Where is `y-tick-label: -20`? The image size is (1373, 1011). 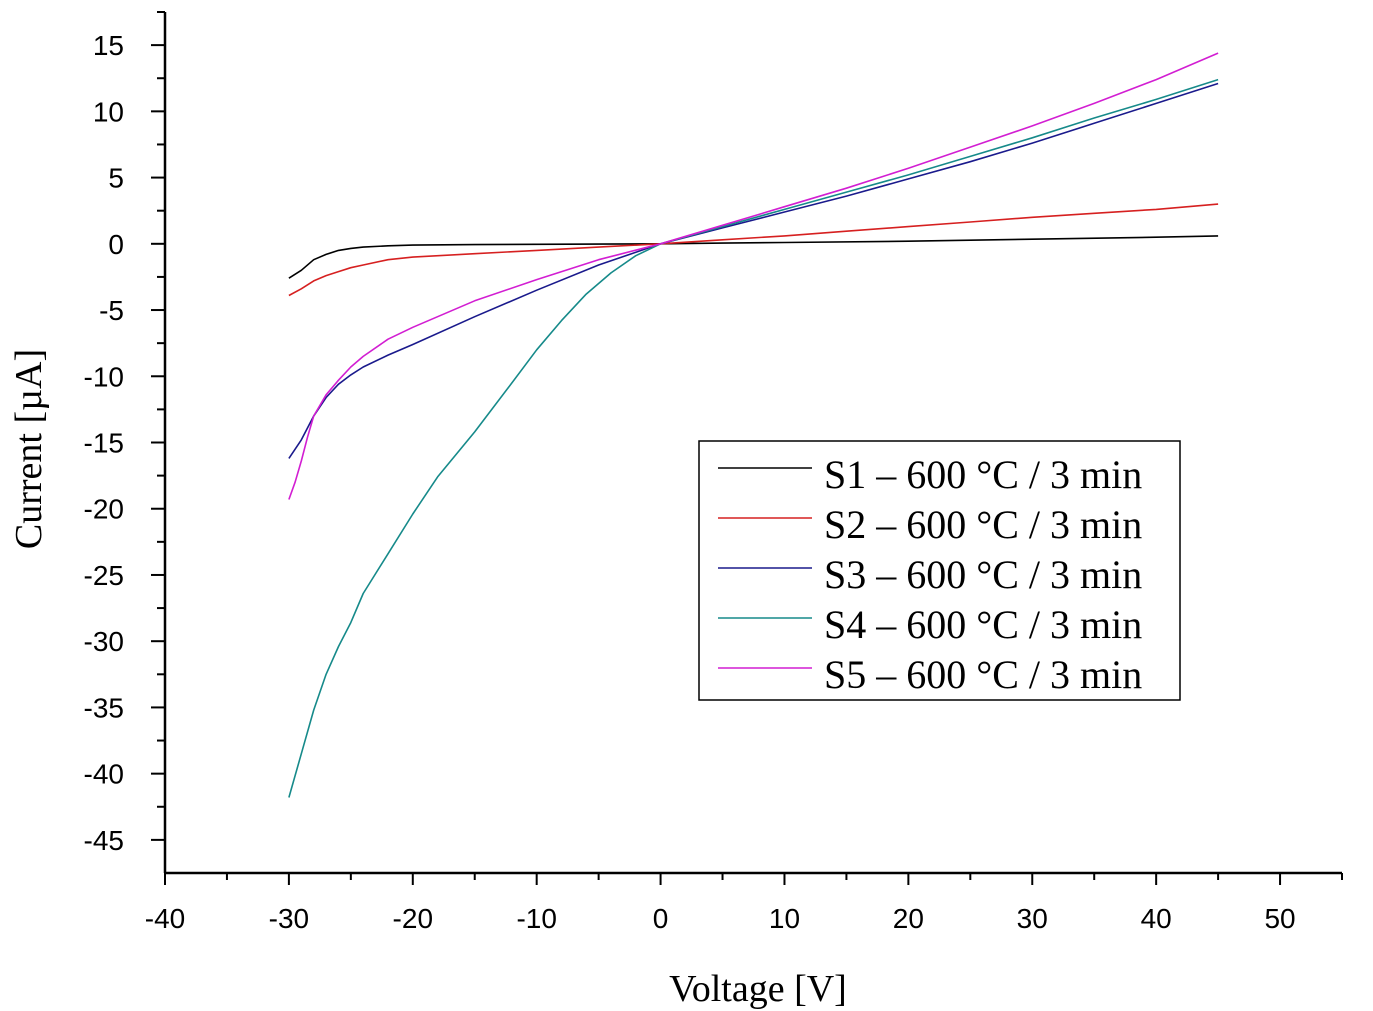 y-tick-label: -20 is located at coordinates (104, 509).